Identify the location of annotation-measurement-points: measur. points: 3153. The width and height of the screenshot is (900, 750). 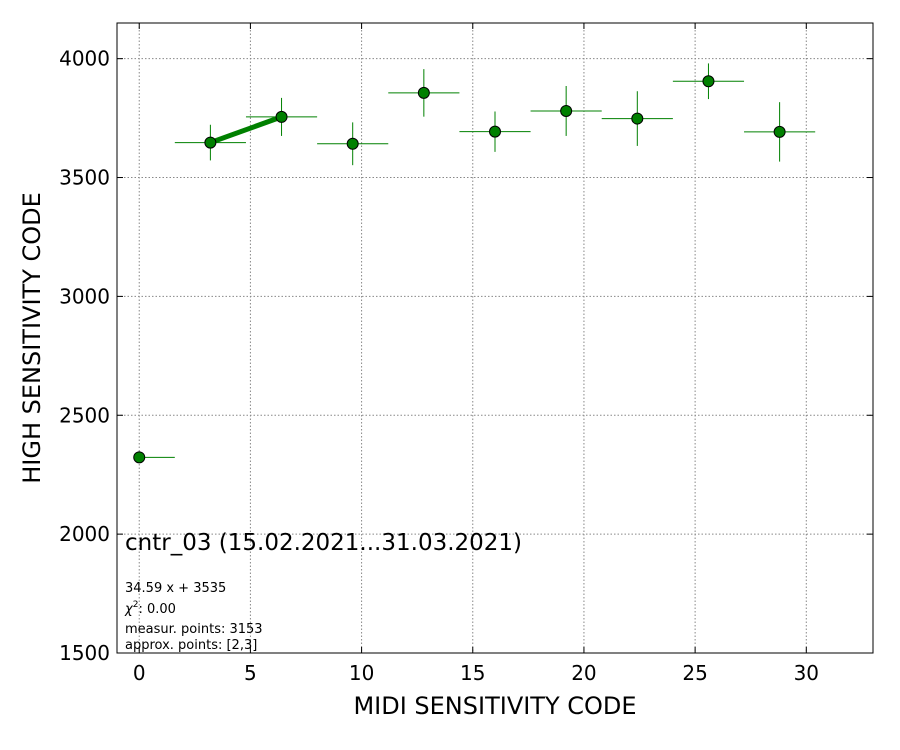
(194, 629).